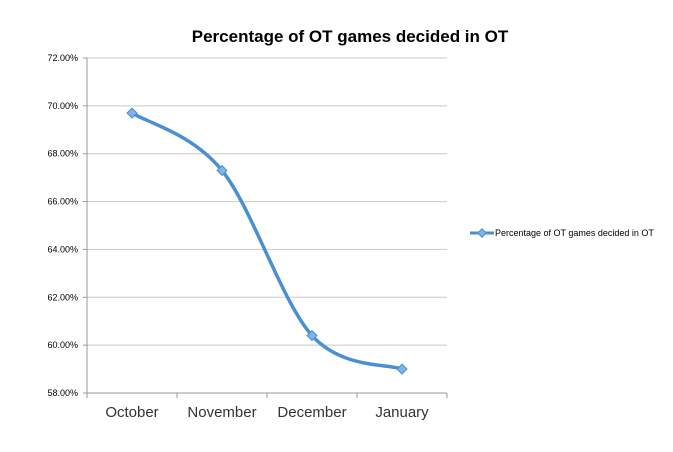 The width and height of the screenshot is (673, 452). I want to click on chart-title: Percentage of OT games decided in OT, so click(350, 36).